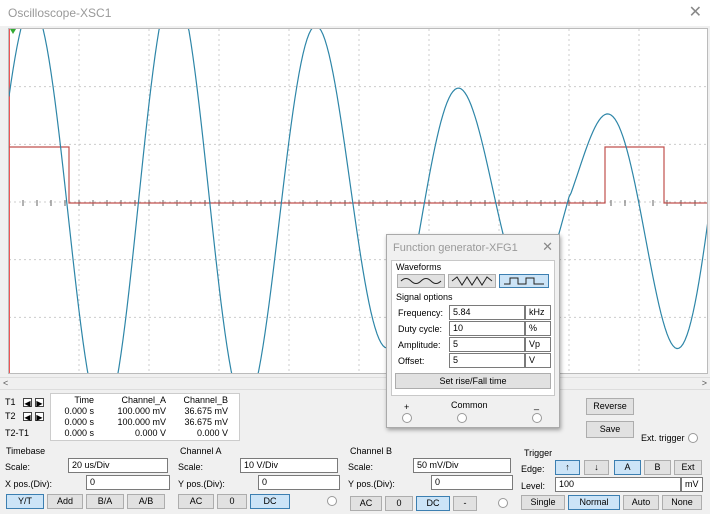 This screenshot has height=514, width=710. I want to click on offset-unit: V, so click(538, 360).